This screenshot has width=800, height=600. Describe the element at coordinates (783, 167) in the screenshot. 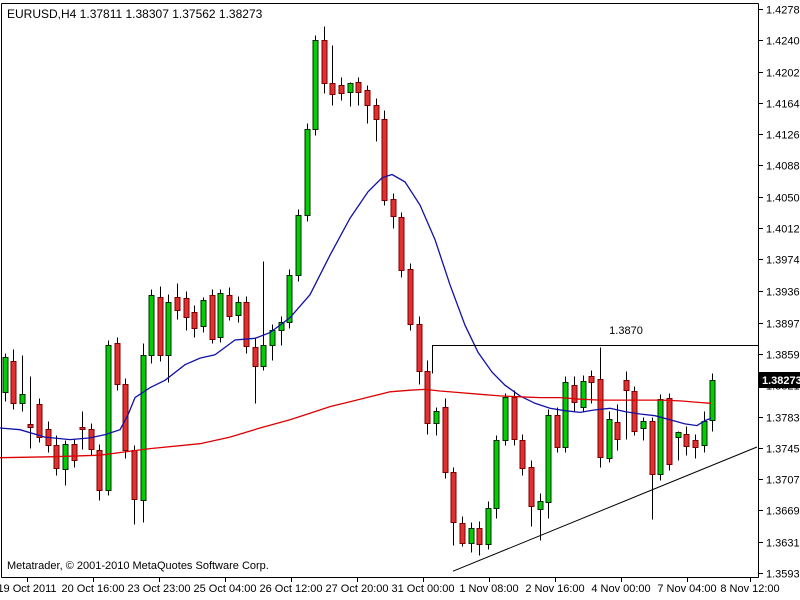

I see `price-label: 1.40880` at that location.